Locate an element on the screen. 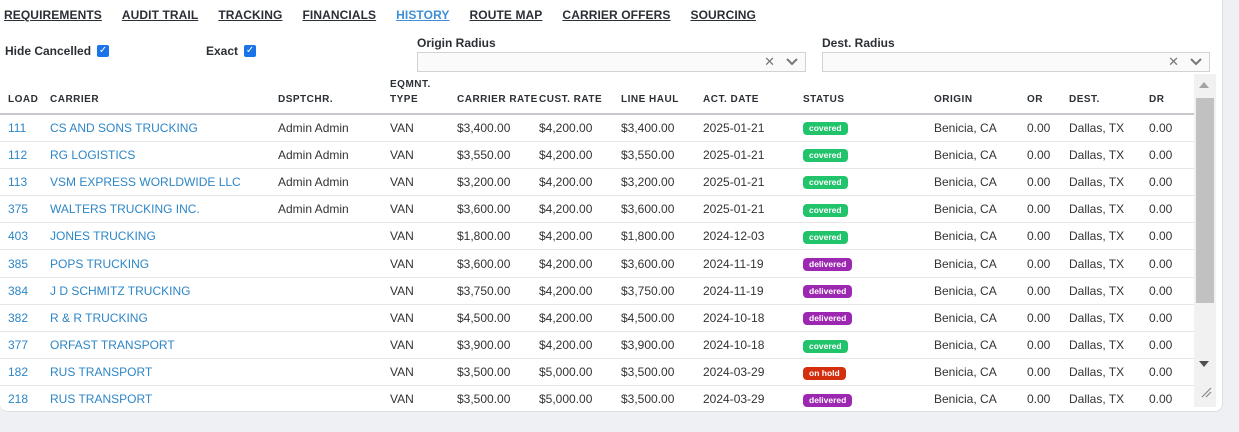  carrier-link: JONES TRUCKING is located at coordinates (164, 236).